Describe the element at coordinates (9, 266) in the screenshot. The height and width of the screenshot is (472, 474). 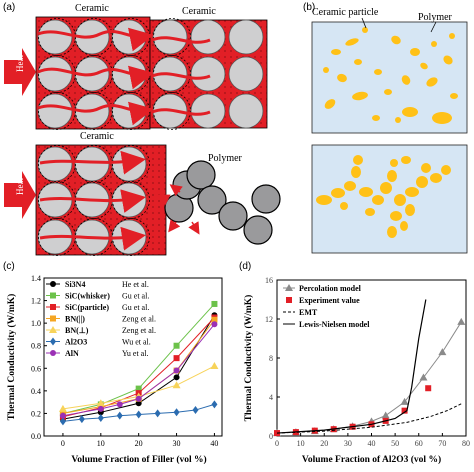
I see `panel-c-label: (c)` at that location.